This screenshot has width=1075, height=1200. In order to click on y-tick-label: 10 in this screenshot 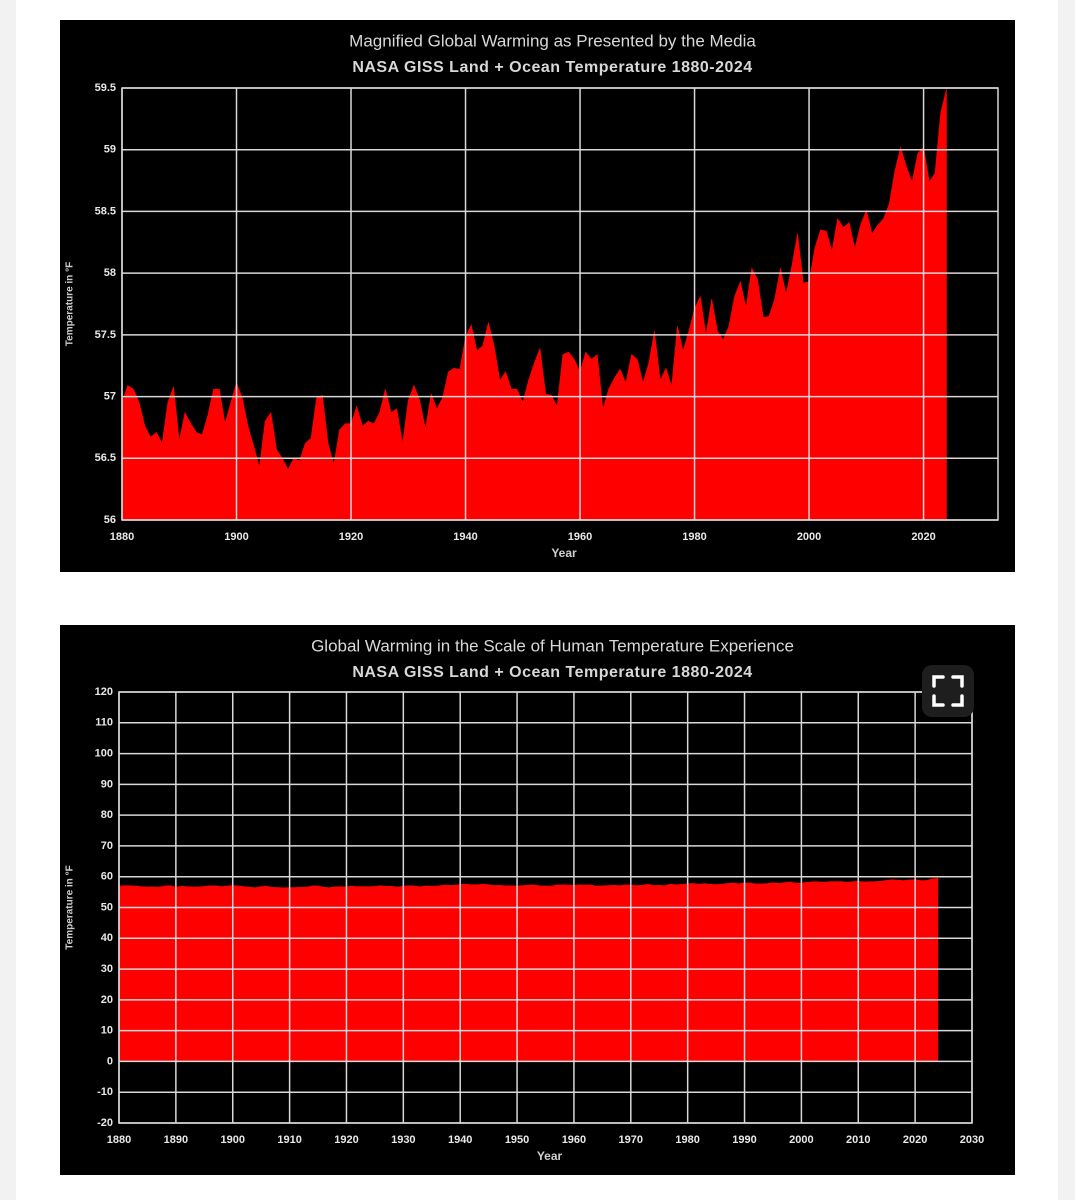, I will do `click(107, 1031)`.